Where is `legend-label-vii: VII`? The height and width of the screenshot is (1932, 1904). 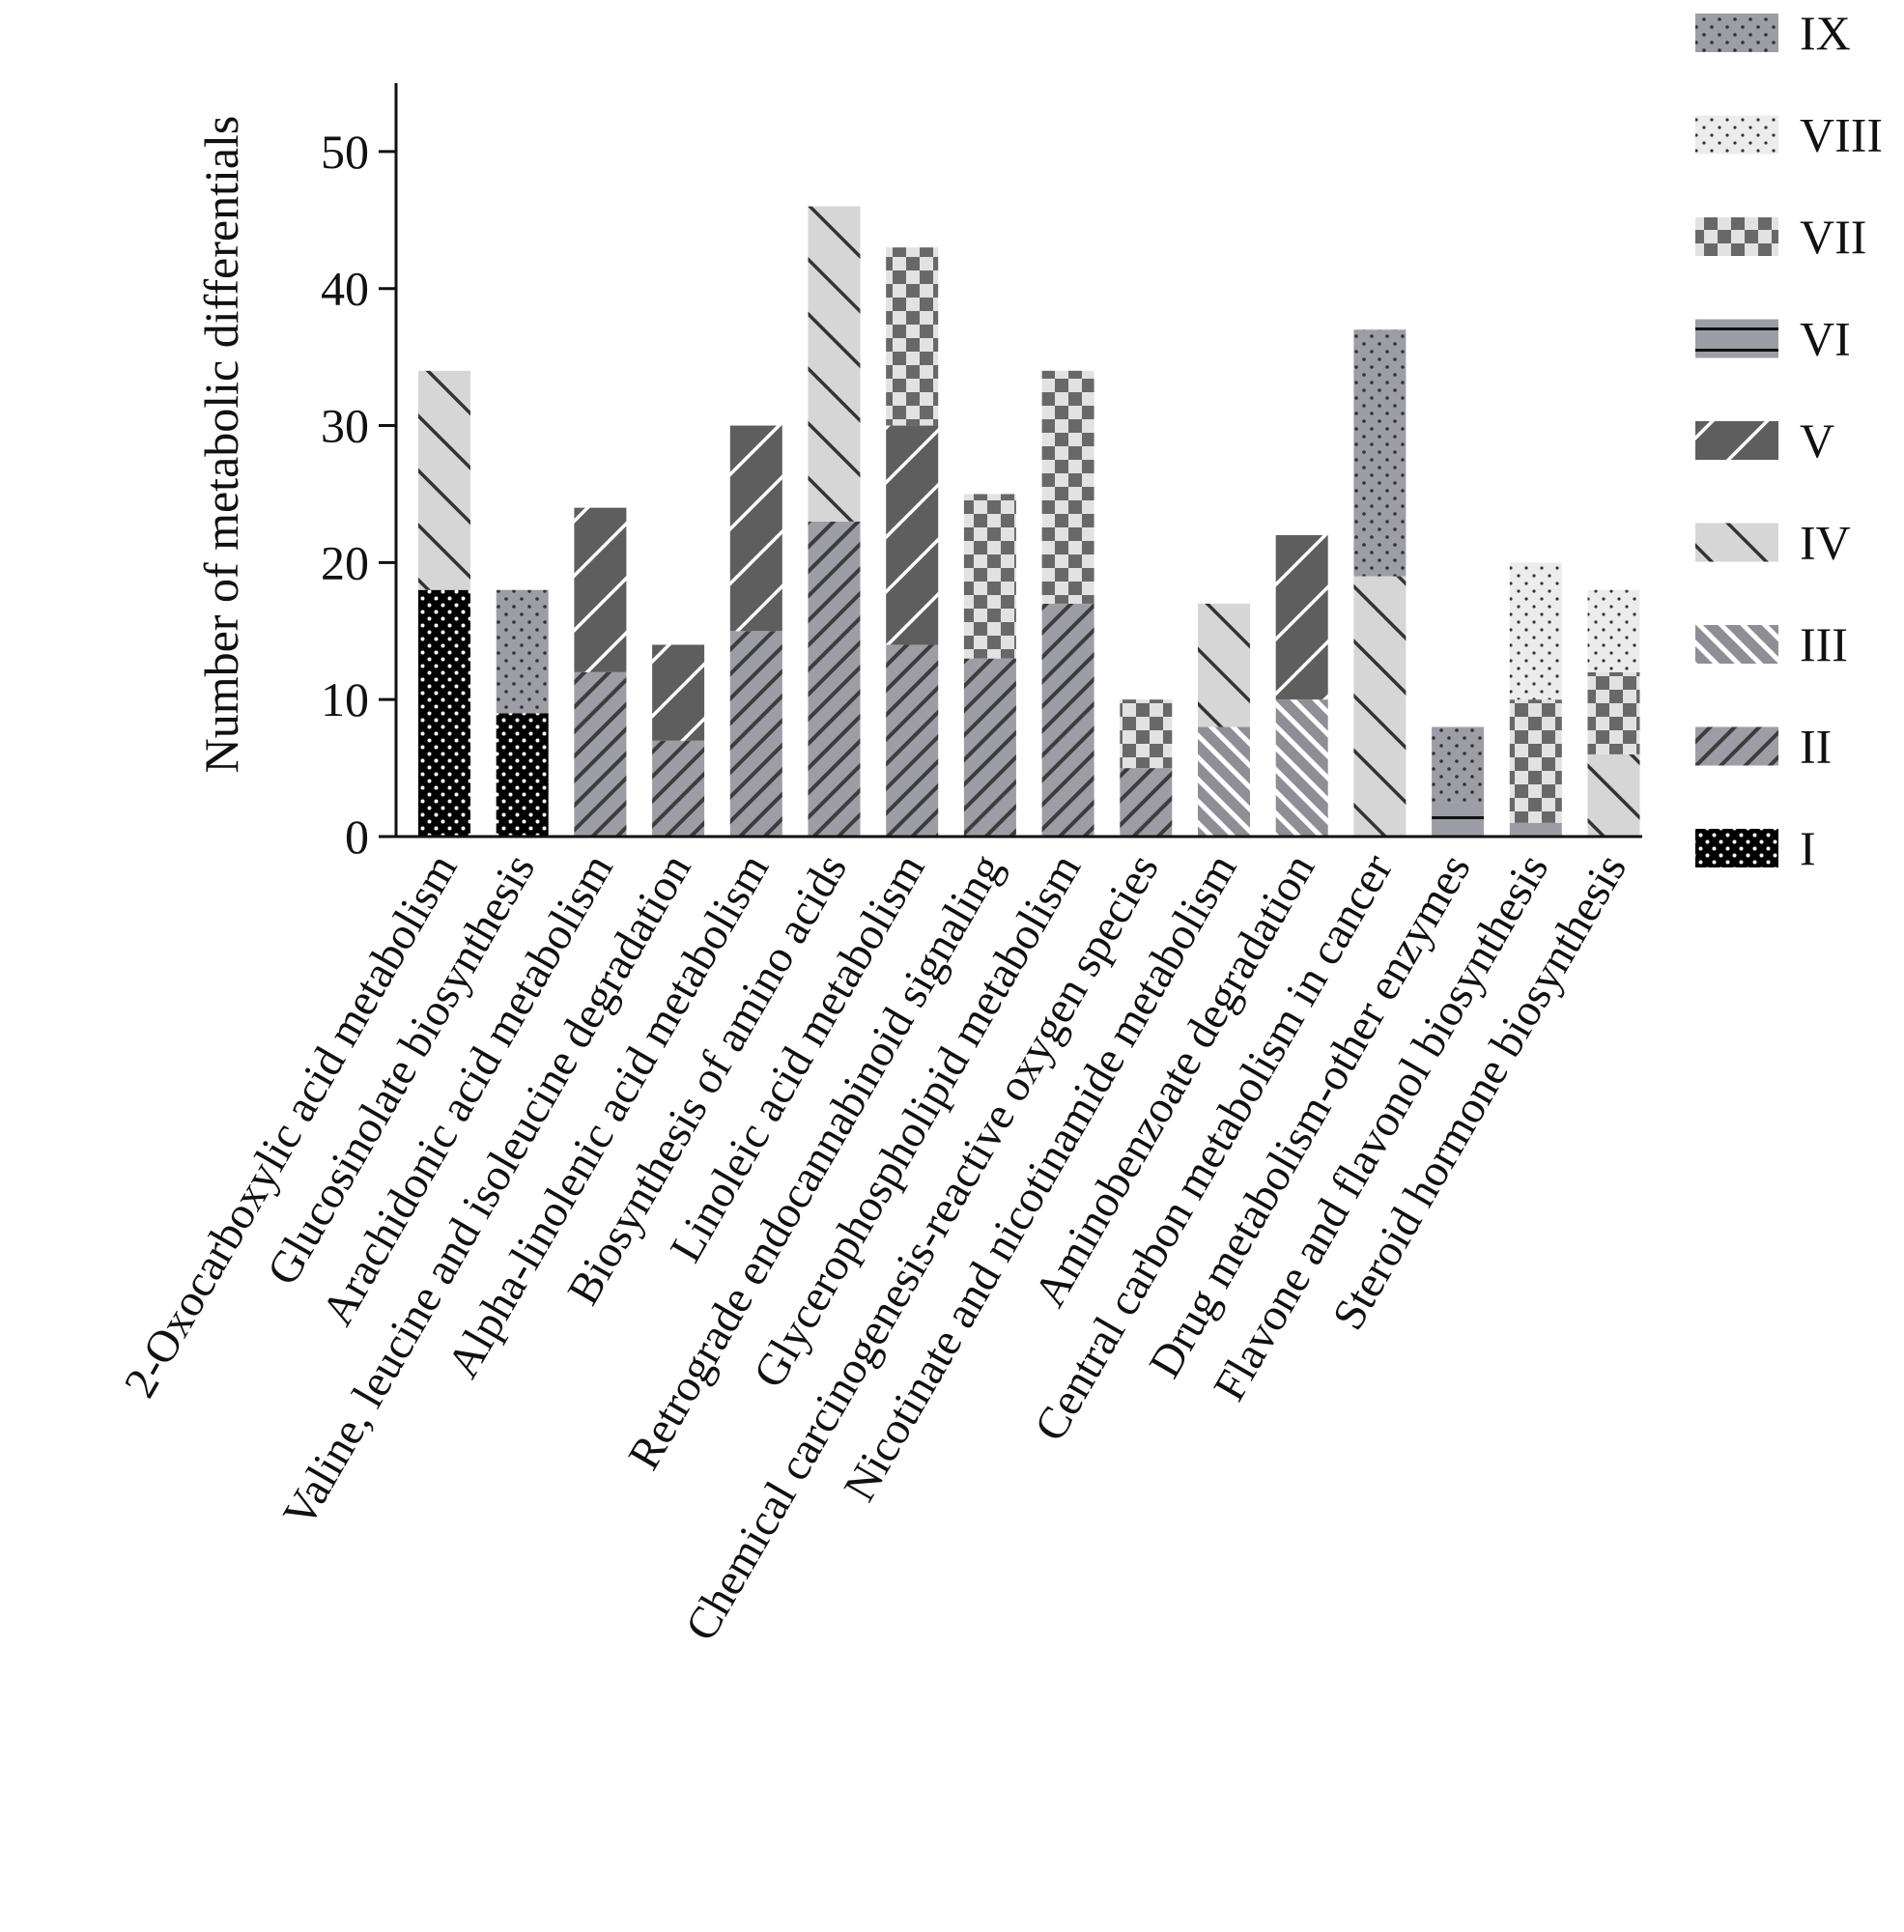
legend-label-vii: VII is located at coordinates (1833, 237).